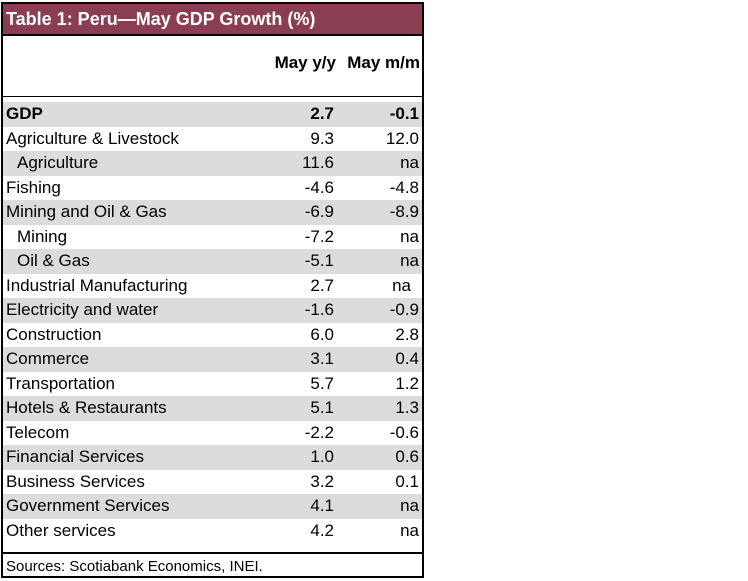  What do you see at coordinates (212, 212) in the screenshot?
I see `table-row: Mining and Oil & Gas -6.9 -8.9` at bounding box center [212, 212].